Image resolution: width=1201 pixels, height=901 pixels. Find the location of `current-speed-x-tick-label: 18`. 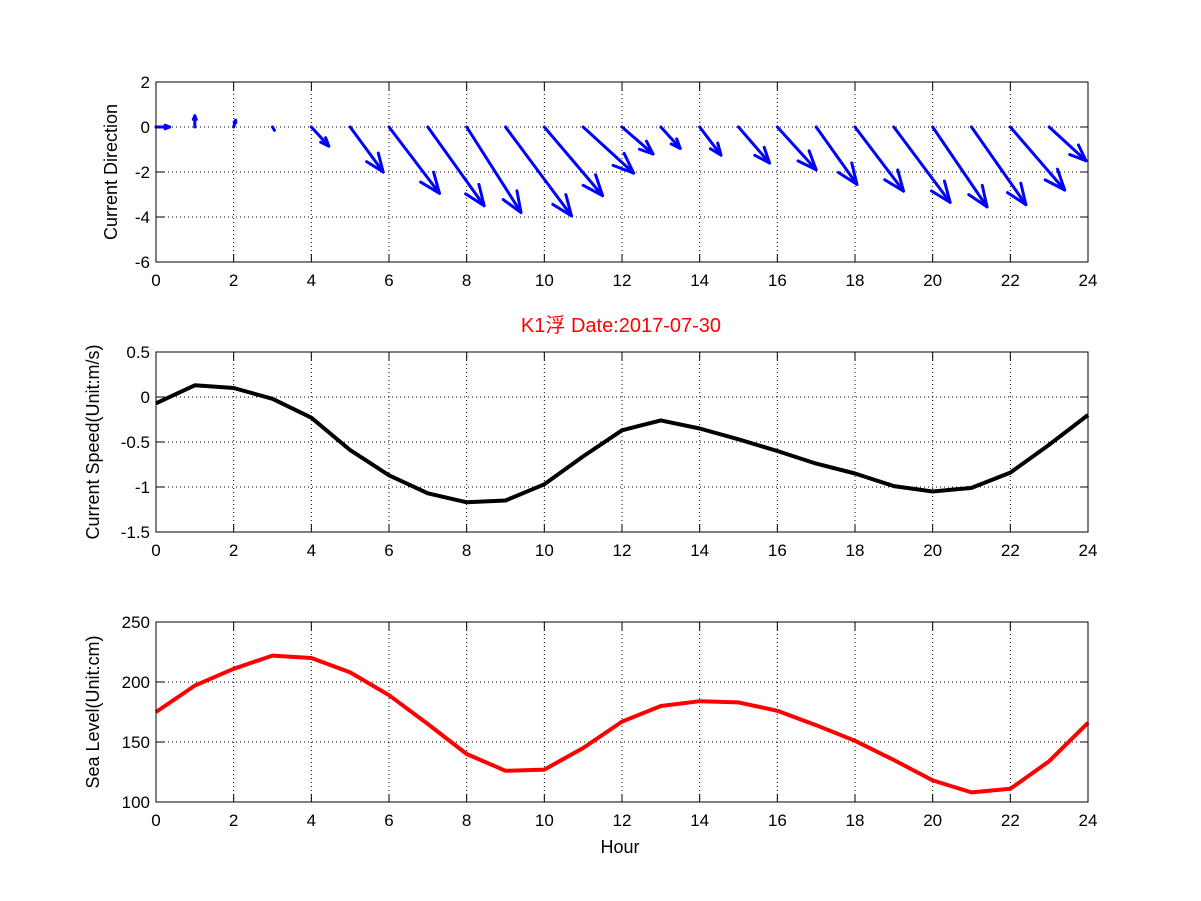

current-speed-x-tick-label: 18 is located at coordinates (855, 550).